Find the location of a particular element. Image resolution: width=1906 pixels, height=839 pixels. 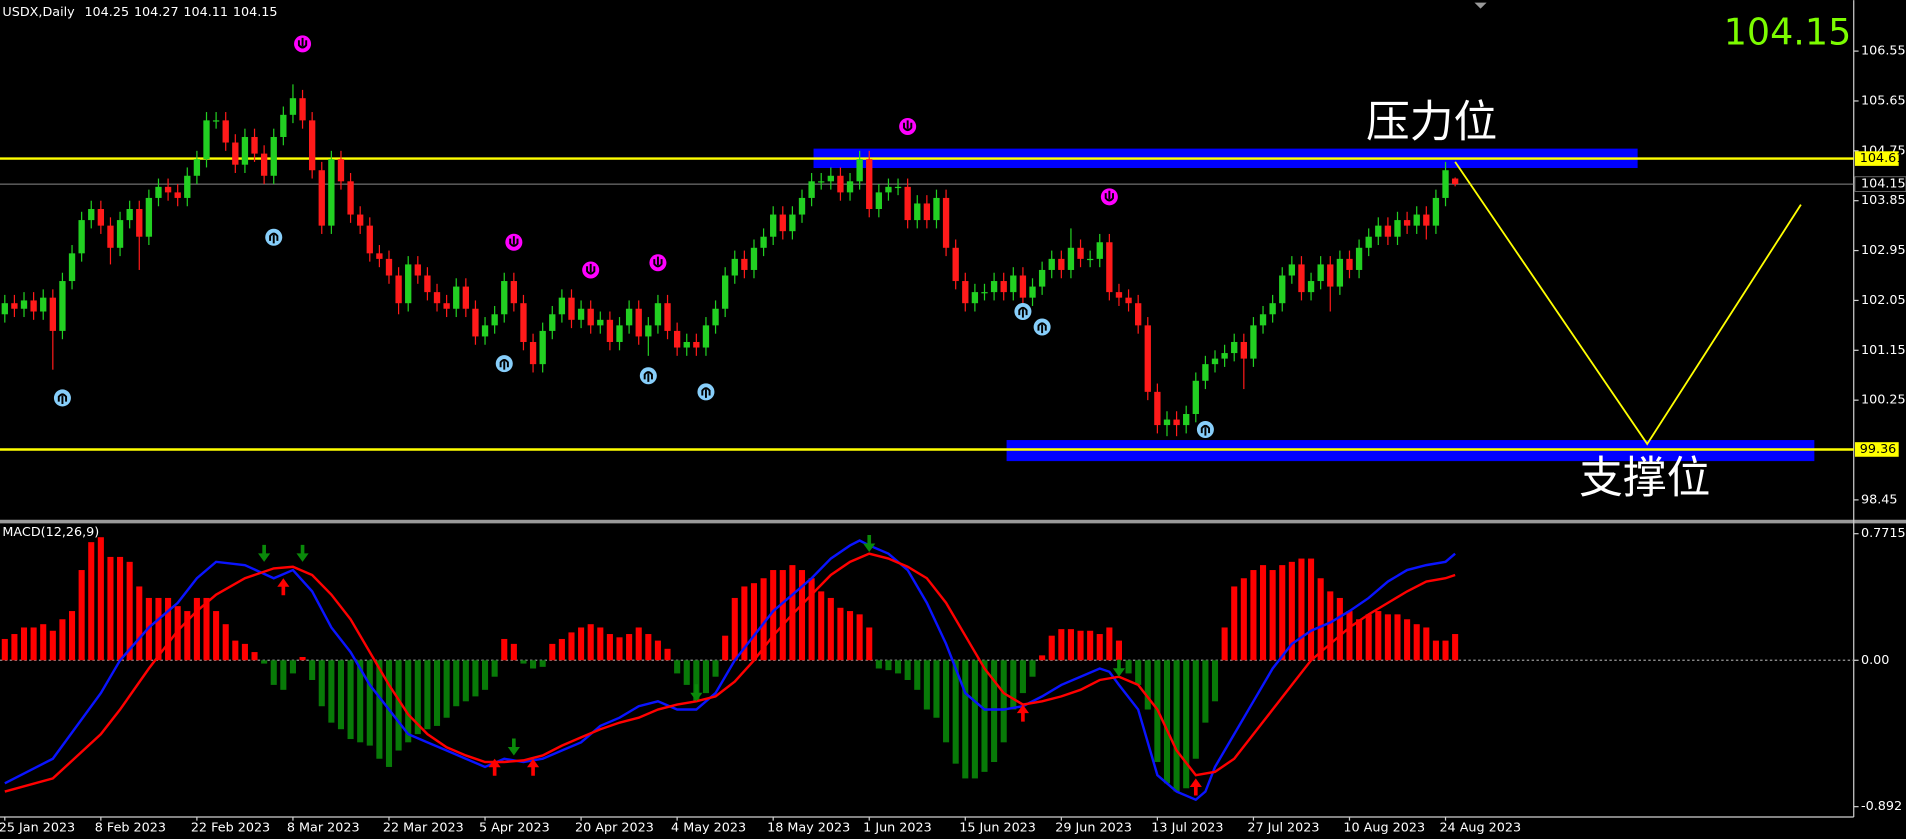

symbol-title: USDX,Daily is located at coordinates (38, 12).